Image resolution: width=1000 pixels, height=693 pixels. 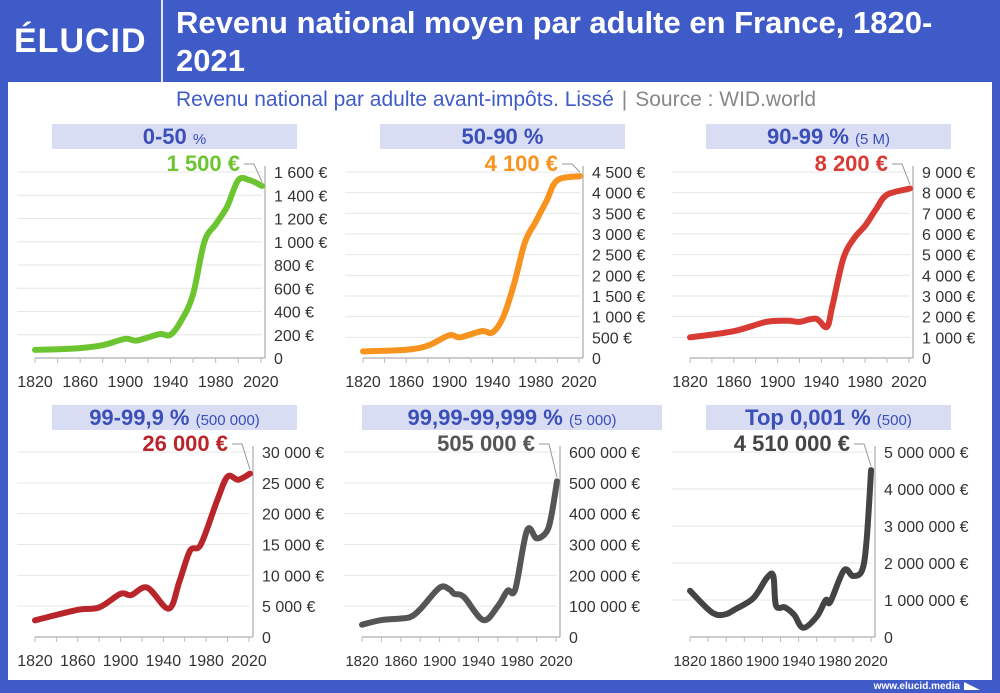 I want to click on last-value-label: 26 000 €, so click(x=185, y=443).